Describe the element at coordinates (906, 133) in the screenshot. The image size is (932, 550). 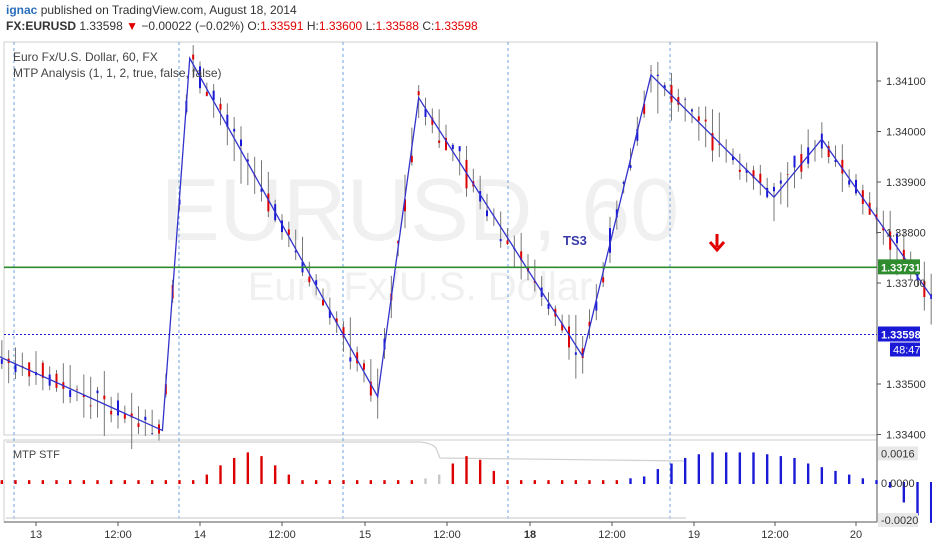
I see `price-tick-label: 1.34000` at that location.